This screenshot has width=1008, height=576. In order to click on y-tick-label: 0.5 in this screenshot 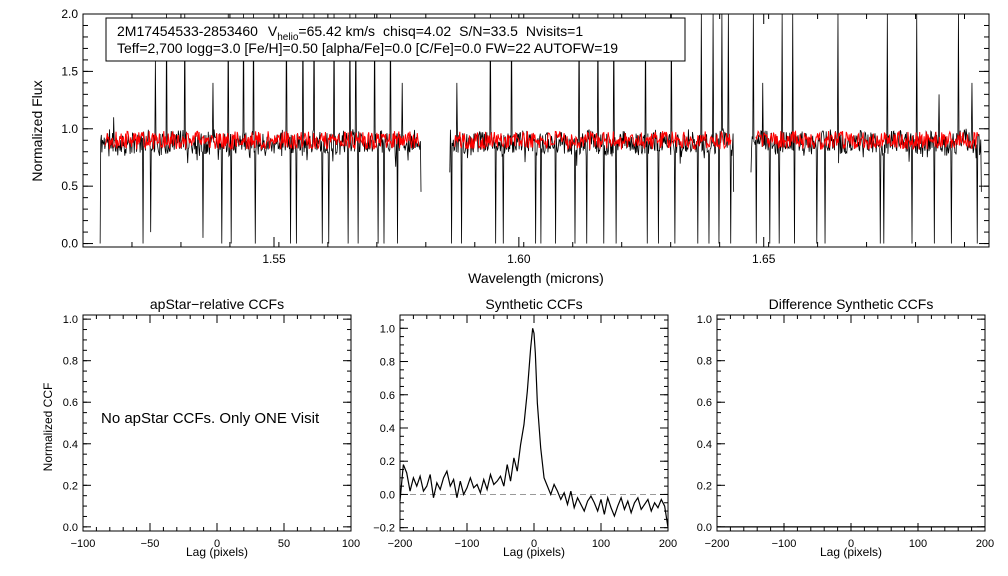, I will do `click(69, 186)`.